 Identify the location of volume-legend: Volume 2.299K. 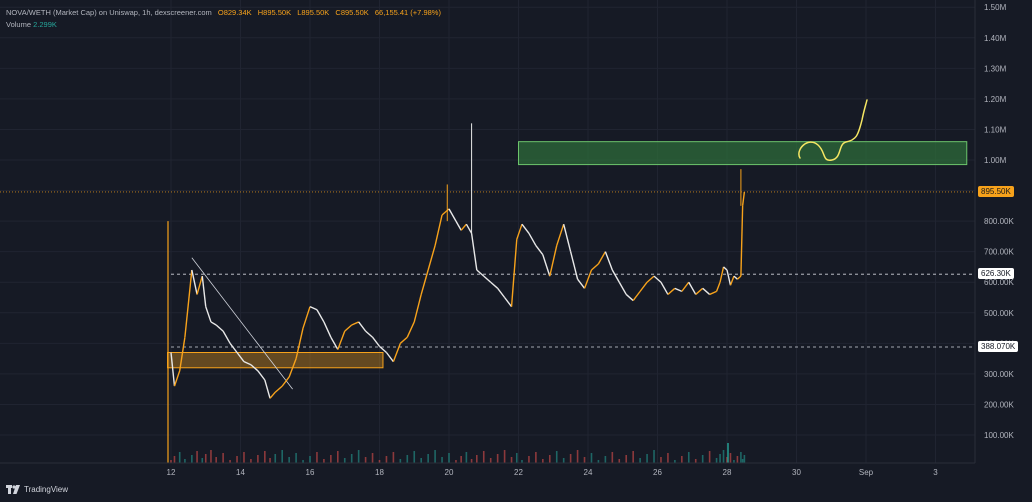
(31, 24).